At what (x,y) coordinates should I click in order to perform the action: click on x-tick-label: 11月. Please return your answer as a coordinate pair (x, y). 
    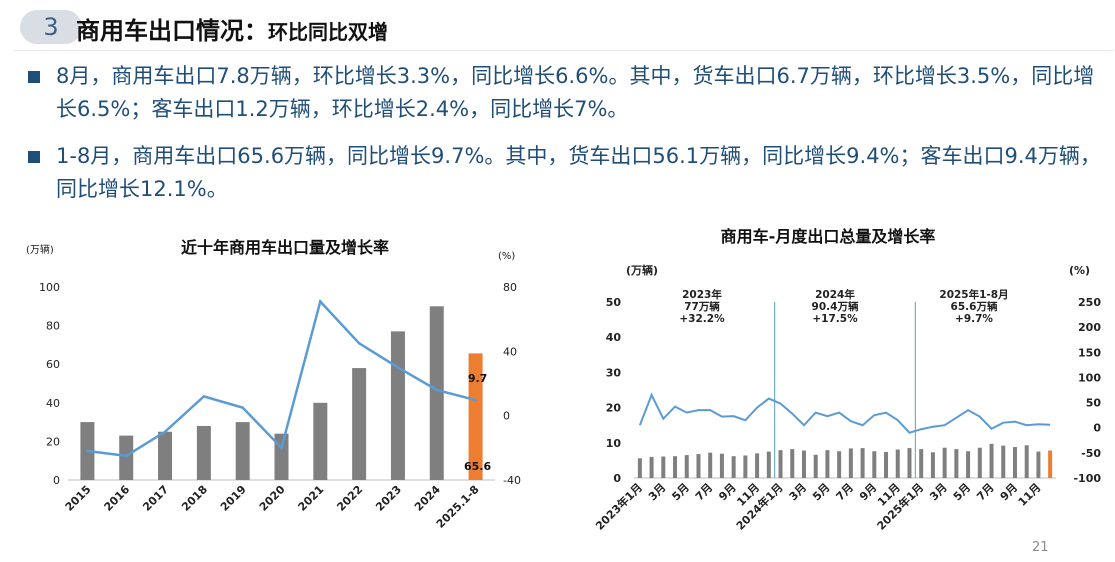
    Looking at the image, I should click on (1030, 495).